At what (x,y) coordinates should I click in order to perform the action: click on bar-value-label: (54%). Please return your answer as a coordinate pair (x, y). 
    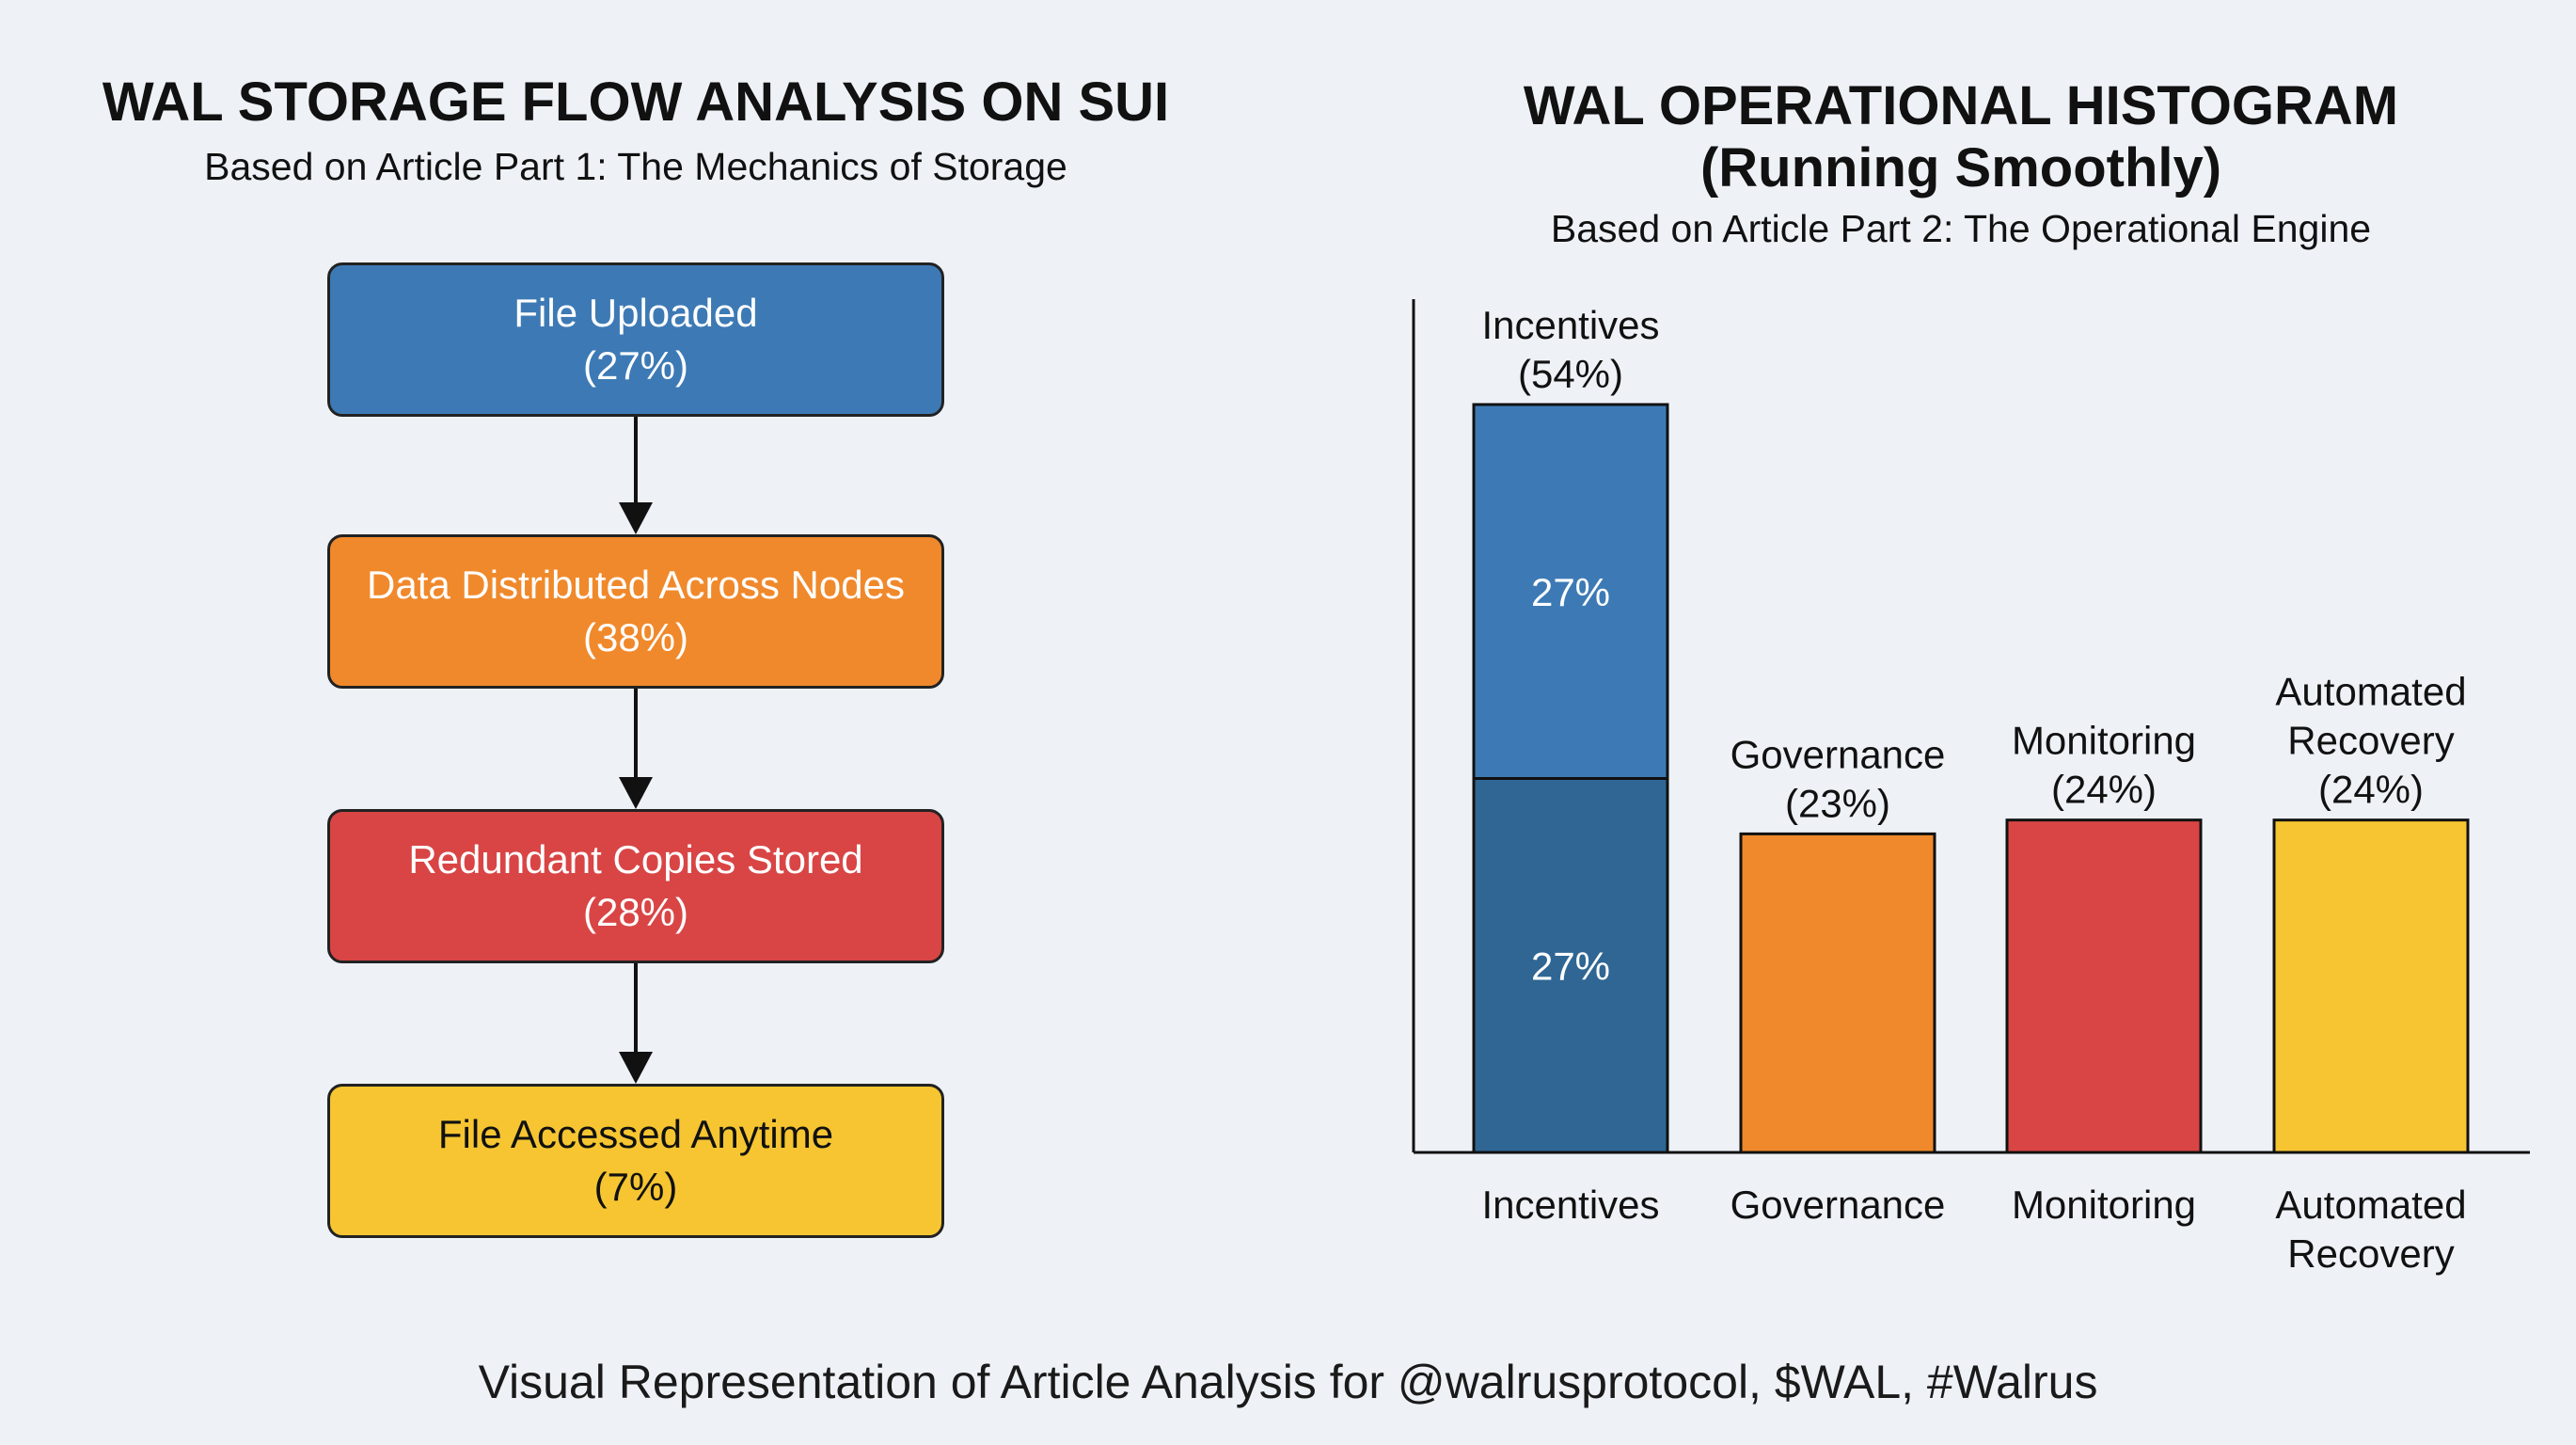
    Looking at the image, I should click on (1570, 374).